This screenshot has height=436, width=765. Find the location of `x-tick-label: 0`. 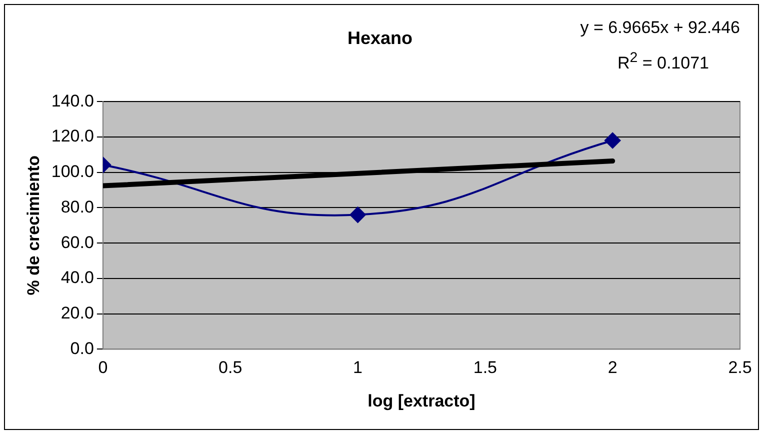

x-tick-label: 0 is located at coordinates (103, 368).